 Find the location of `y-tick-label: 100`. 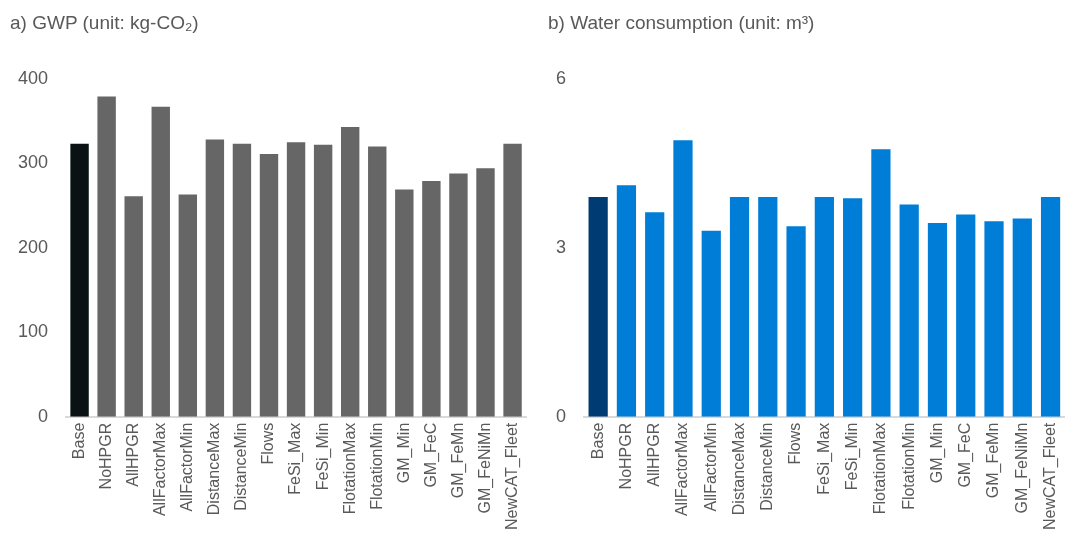

y-tick-label: 100 is located at coordinates (33, 331).